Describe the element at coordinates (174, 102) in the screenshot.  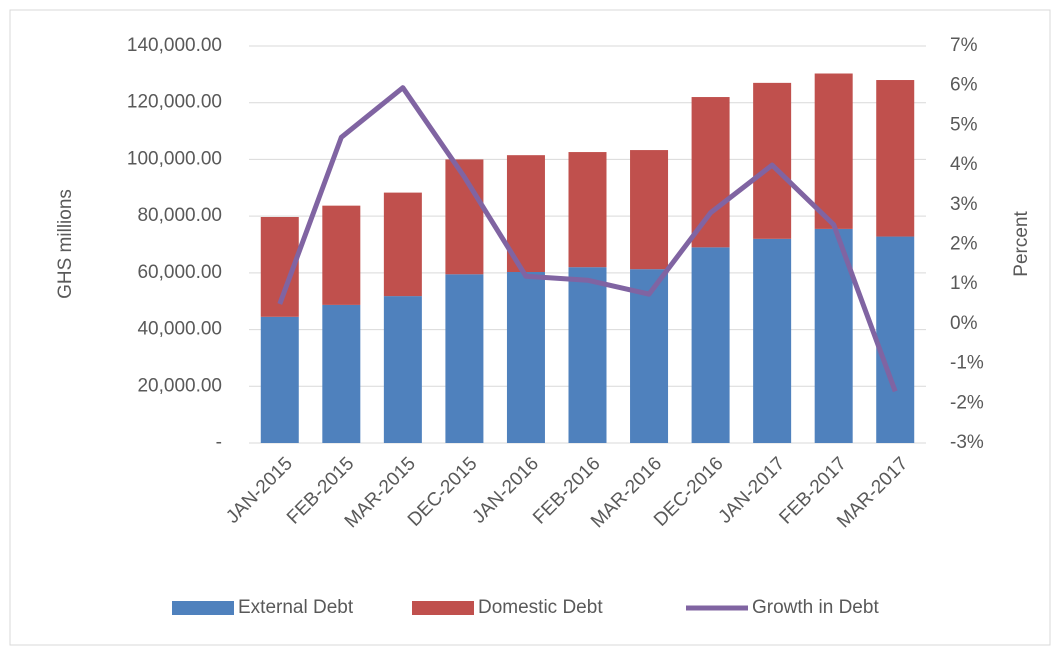
I see `y-tick-label: 120,000.00` at that location.